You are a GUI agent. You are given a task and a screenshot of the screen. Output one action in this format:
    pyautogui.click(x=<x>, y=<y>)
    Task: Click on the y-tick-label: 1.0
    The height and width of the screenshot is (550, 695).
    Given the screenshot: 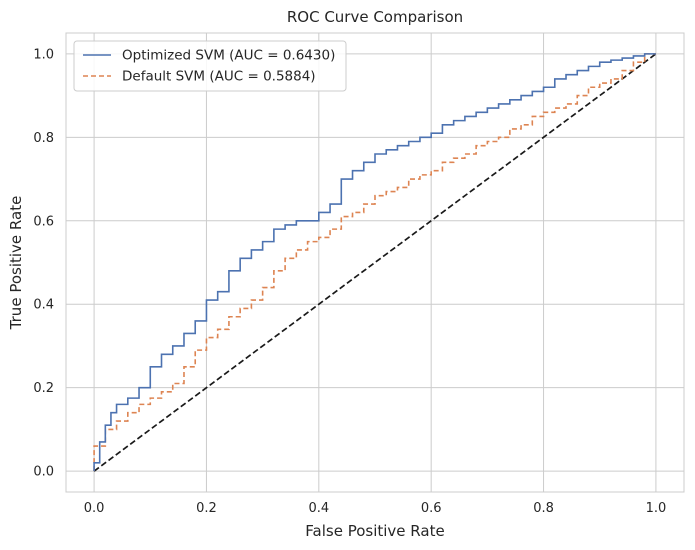 What is the action you would take?
    pyautogui.click(x=43, y=54)
    